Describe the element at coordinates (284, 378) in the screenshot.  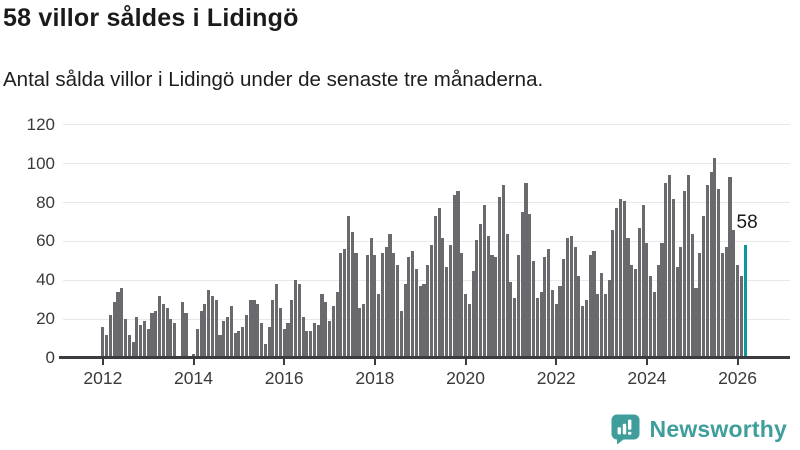
I see `x-axis-label-2016: 2016` at that location.